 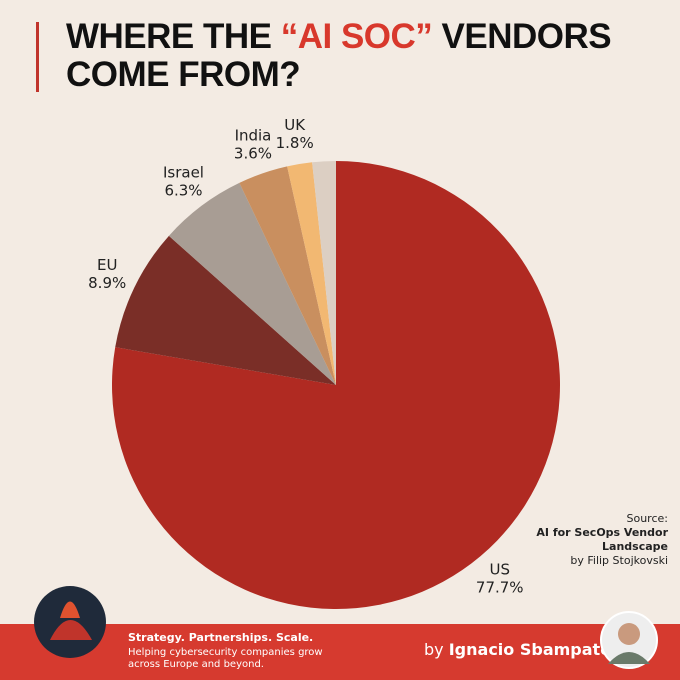 I want to click on slice-value: 3.6%, so click(x=253, y=153).